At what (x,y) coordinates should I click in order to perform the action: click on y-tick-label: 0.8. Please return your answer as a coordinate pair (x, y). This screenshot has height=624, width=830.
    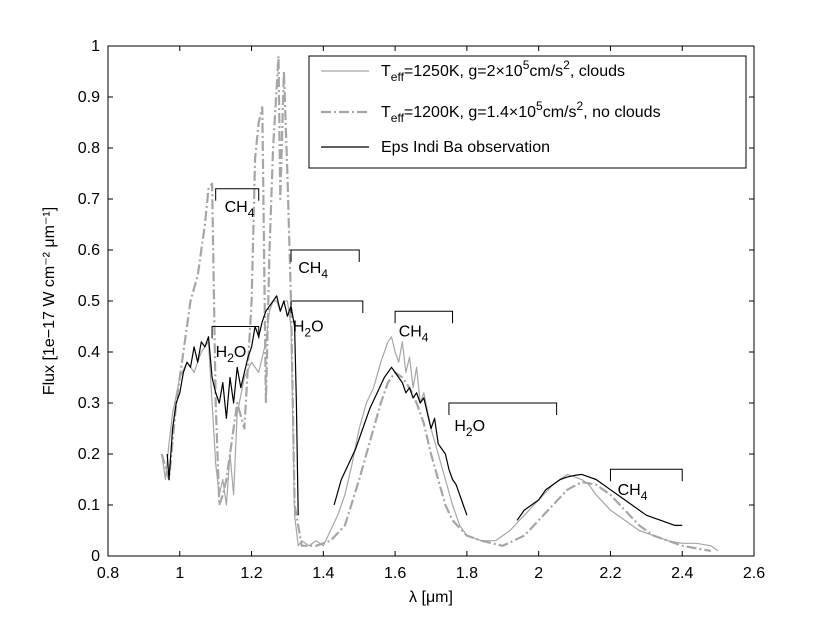
    Looking at the image, I should click on (89, 148).